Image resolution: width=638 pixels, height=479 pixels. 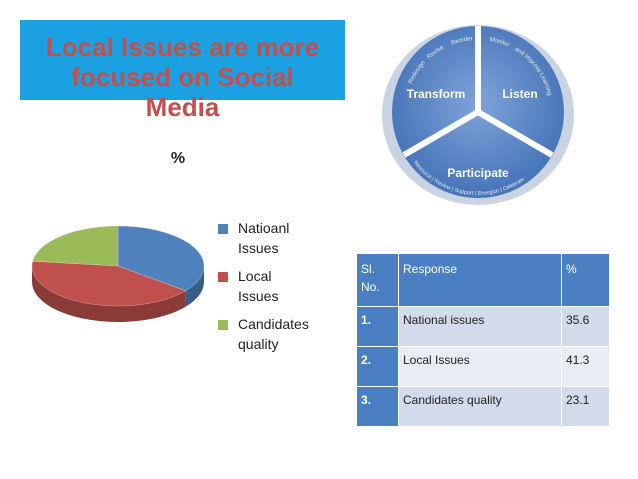 I want to click on cycle-arc-monitor: Monitor, so click(x=499, y=43).